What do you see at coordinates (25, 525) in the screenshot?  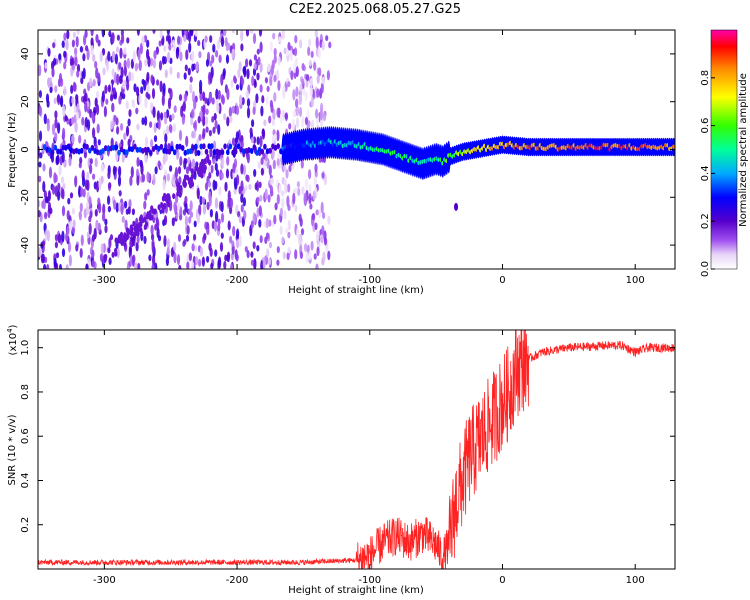 I see `snr-y-tick-label: 0.2` at bounding box center [25, 525].